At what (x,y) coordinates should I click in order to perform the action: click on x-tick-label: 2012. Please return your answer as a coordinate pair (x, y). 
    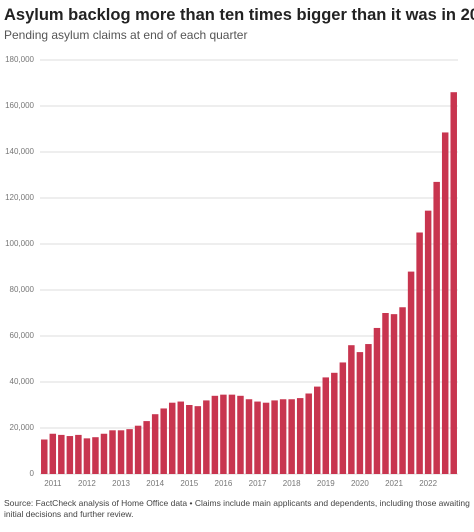
    Looking at the image, I should click on (87, 483).